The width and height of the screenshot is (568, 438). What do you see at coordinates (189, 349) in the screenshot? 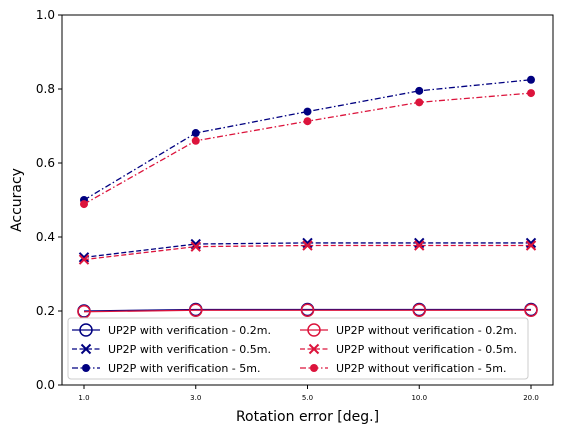
I see `legend-label: UP2P with verification - 0.5m.` at bounding box center [189, 349].